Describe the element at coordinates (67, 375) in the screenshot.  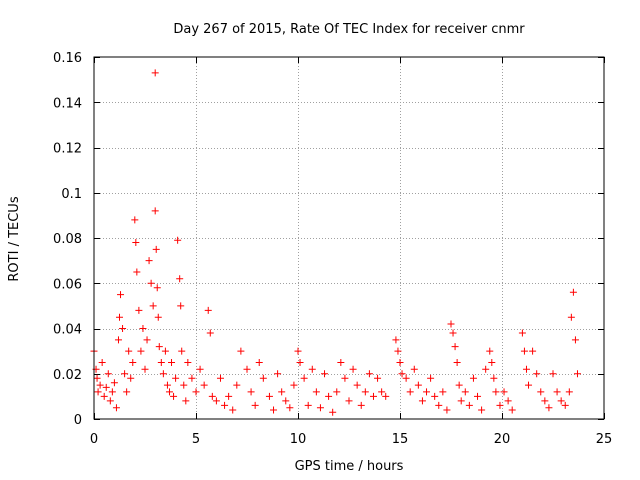
I see `y-tick-label: 0.02` at that location.